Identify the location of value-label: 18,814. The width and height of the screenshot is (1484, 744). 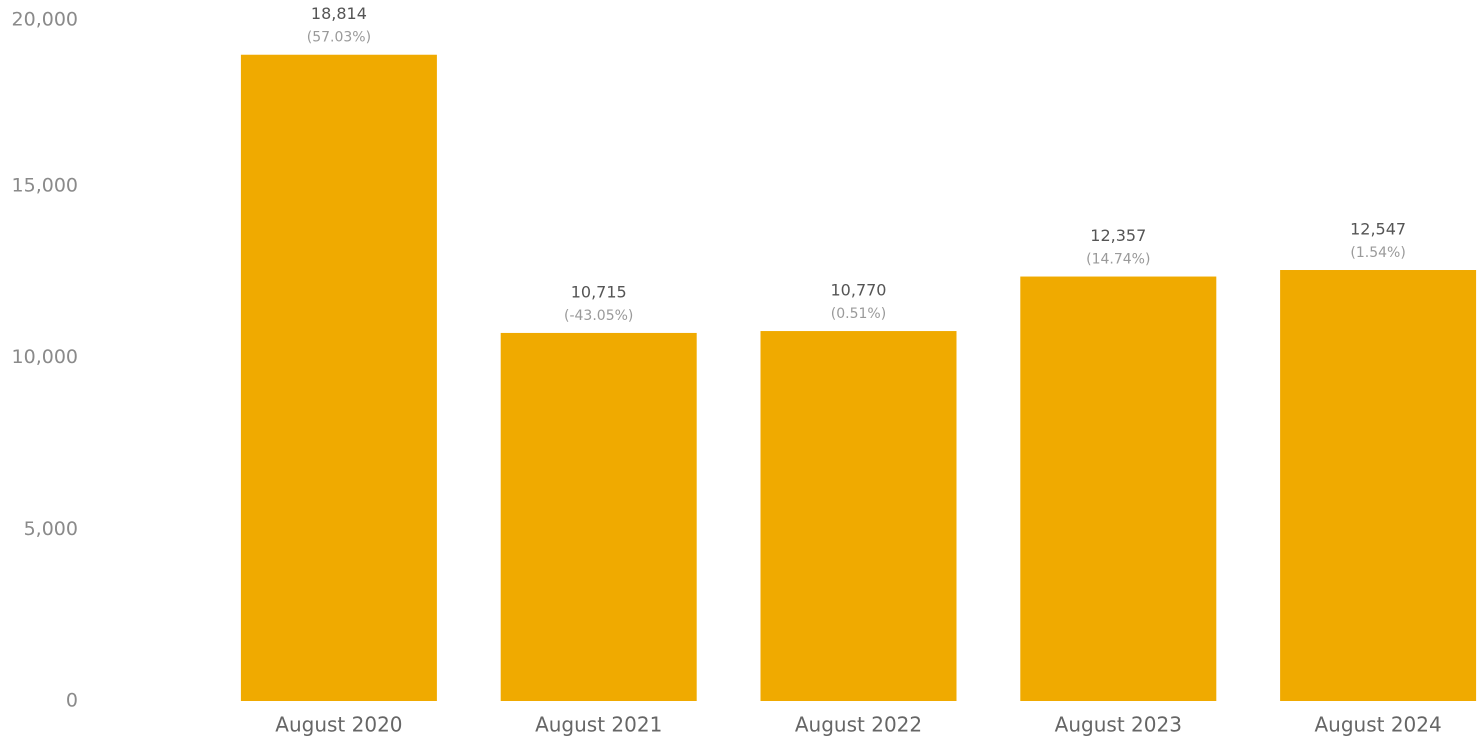
(339, 13).